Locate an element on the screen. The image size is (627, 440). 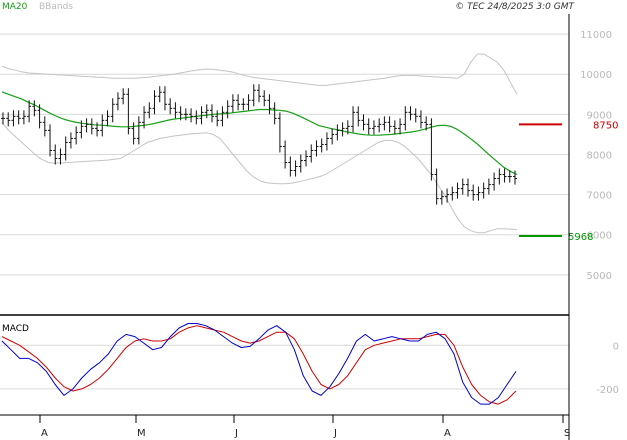
macd-gridlines is located at coordinates (284, 367).